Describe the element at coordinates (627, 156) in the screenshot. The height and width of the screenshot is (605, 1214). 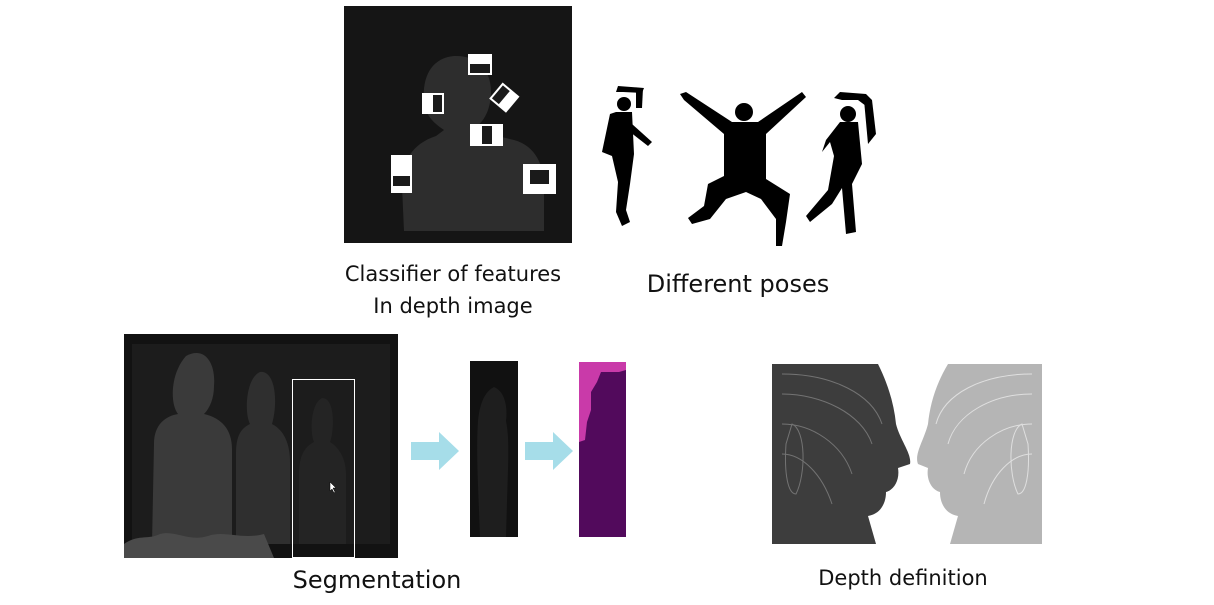
I see `pose-silhouette-left` at that location.